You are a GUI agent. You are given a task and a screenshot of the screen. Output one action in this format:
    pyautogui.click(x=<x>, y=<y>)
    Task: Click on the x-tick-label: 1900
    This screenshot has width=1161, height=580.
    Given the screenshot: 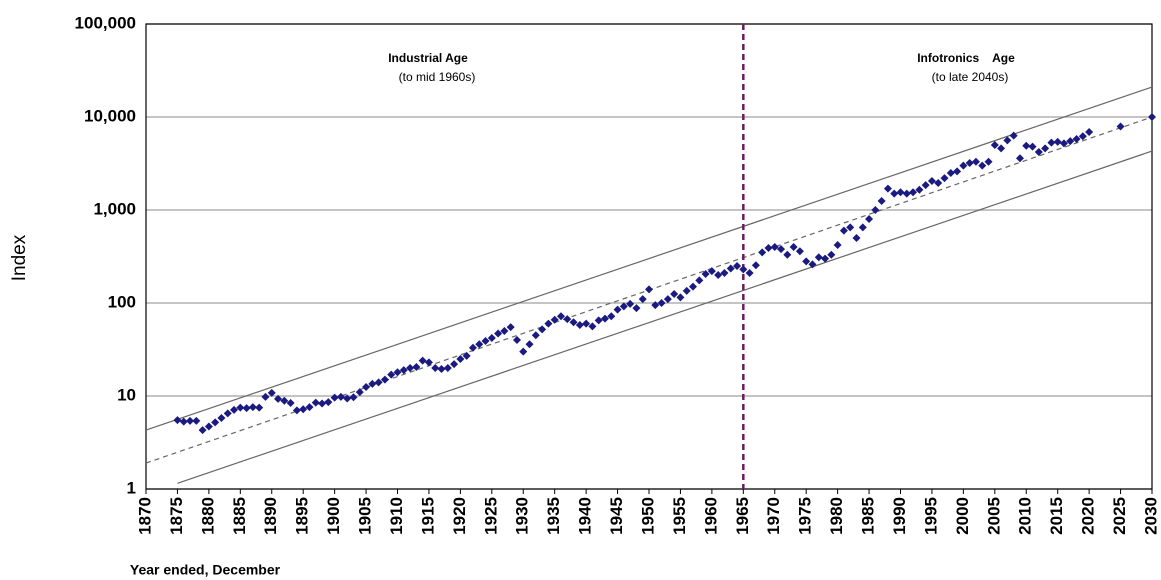 What is the action you would take?
    pyautogui.click(x=333, y=516)
    